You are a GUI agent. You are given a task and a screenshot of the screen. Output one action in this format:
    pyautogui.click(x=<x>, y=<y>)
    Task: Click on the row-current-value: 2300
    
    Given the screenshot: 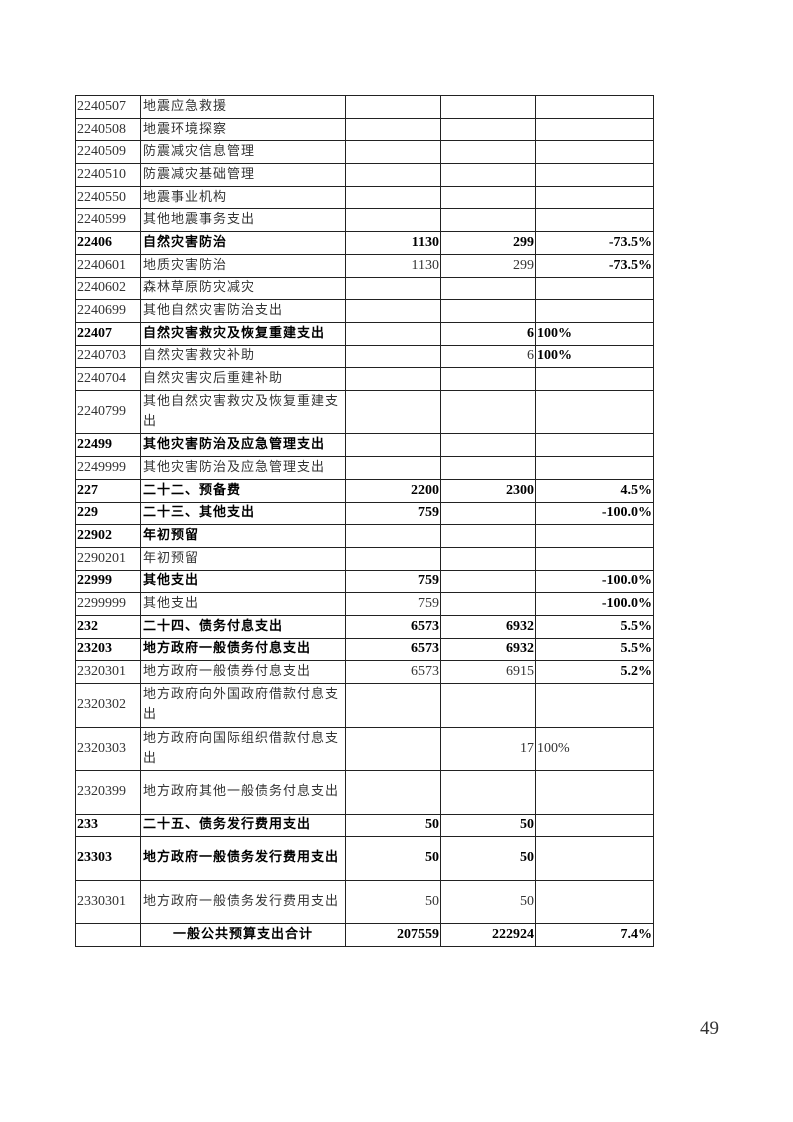 What is the action you would take?
    pyautogui.click(x=488, y=490)
    